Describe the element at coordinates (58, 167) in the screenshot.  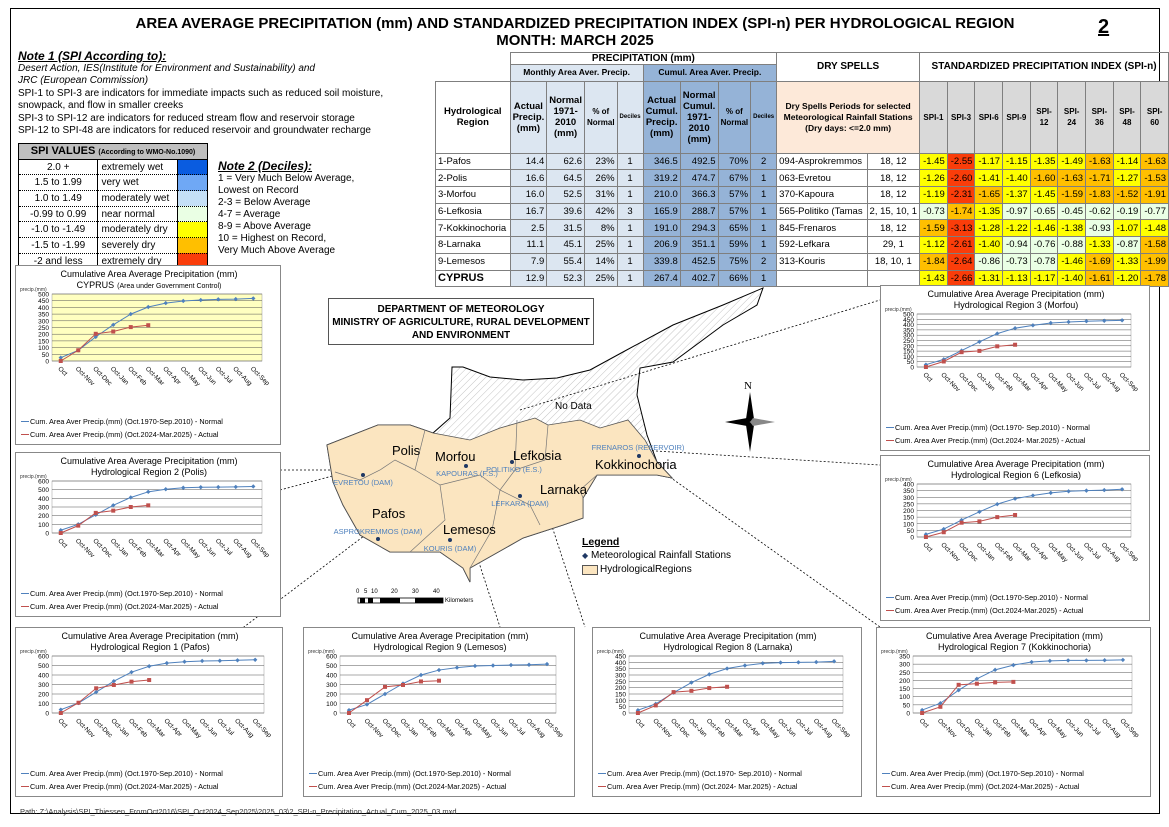
I see `spi-range: 2.0 +` at that location.